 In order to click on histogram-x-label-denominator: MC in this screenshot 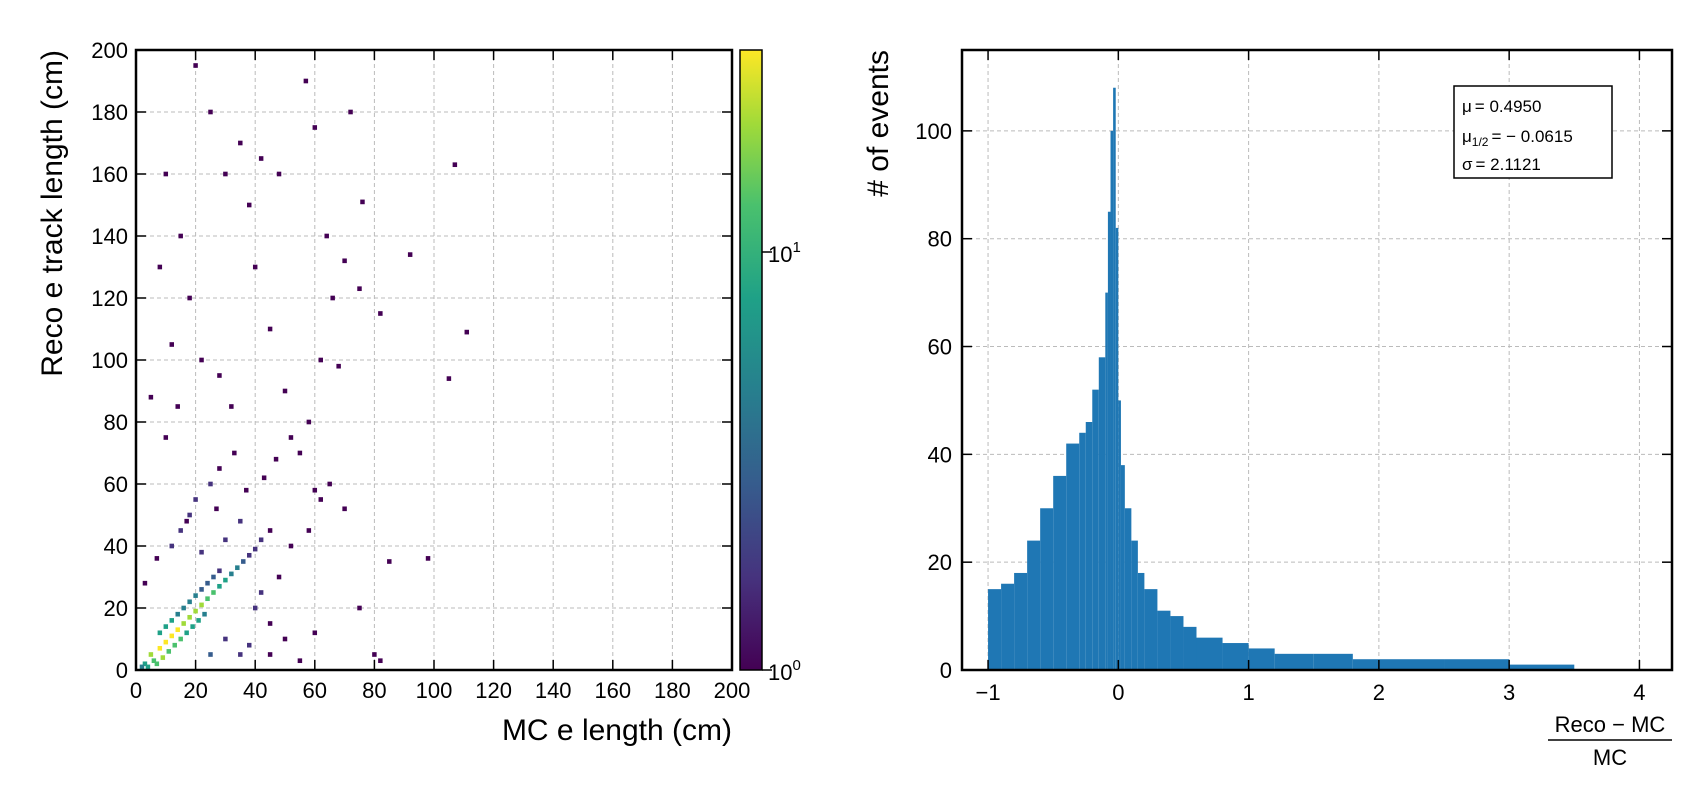, I will do `click(1610, 757)`.